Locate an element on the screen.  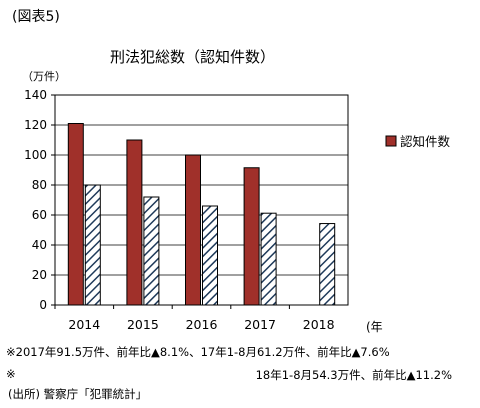
bar-recognized-2015 is located at coordinates (134, 222).